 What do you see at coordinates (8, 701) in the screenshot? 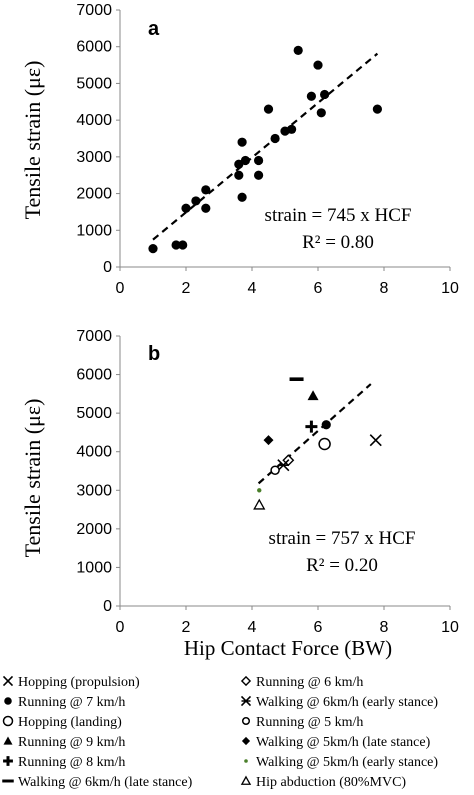
I see `legend-symbol-filled-circle` at bounding box center [8, 701].